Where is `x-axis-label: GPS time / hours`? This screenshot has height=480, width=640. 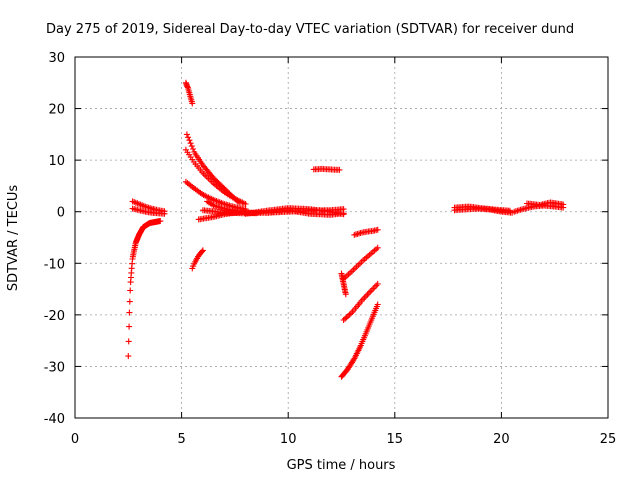
x-axis-label: GPS time / hours is located at coordinates (341, 465).